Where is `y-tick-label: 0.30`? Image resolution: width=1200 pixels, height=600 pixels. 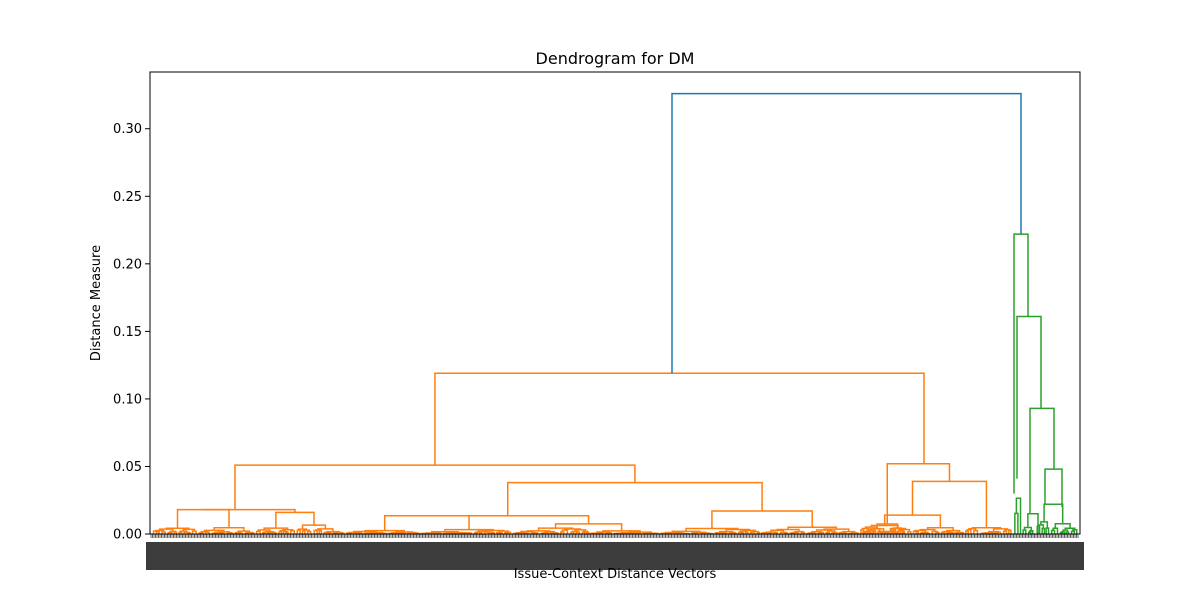 y-tick-label: 0.30 is located at coordinates (127, 129).